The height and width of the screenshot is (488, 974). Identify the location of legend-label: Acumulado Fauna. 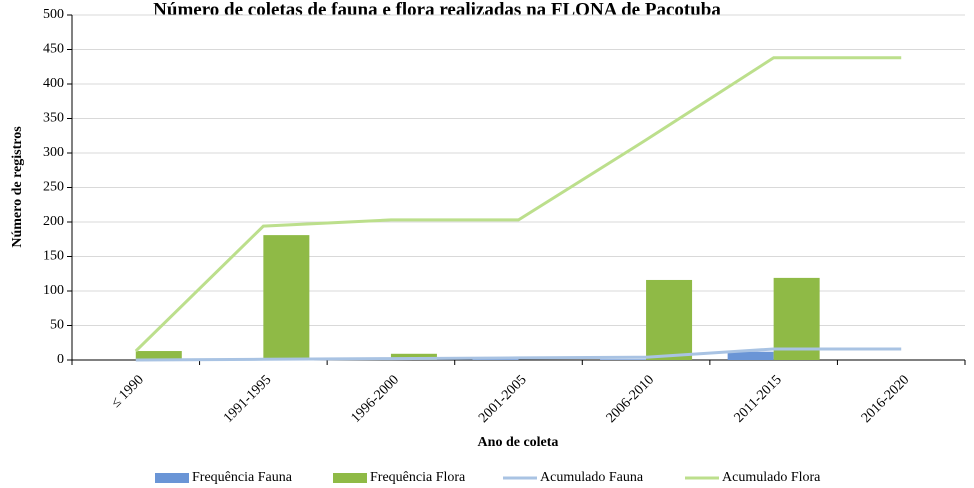
(592, 477).